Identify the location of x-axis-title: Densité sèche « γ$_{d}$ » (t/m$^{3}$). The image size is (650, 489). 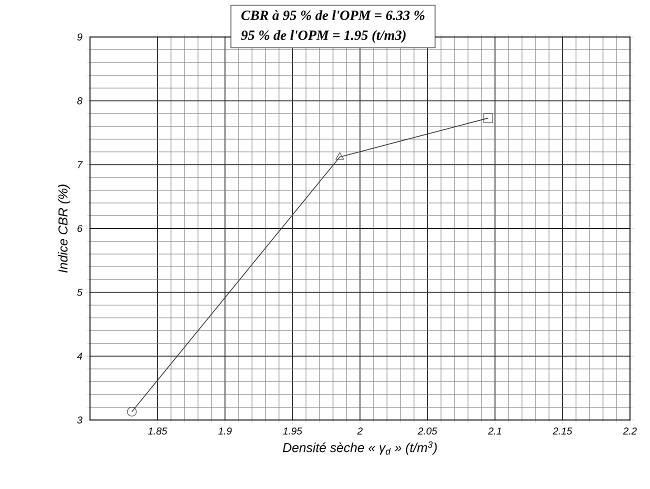
(359, 448).